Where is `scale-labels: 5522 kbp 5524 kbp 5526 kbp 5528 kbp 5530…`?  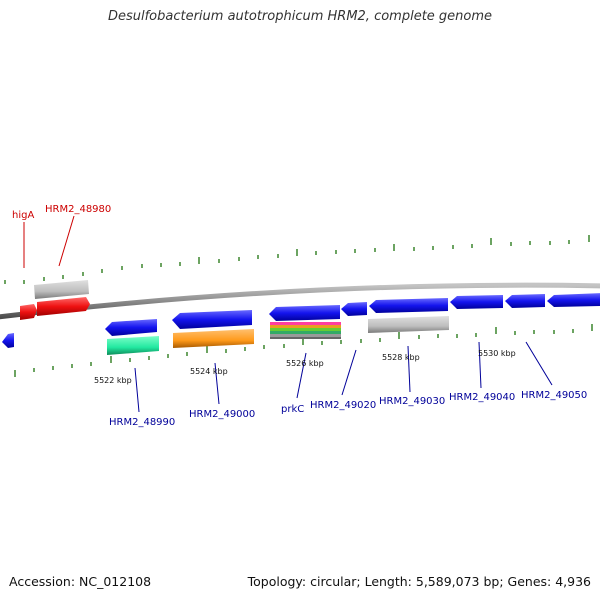
scale-labels: 5522 kbp 5524 kbp 5526 kbp 5528 kbp 5530… is located at coordinates (305, 367).